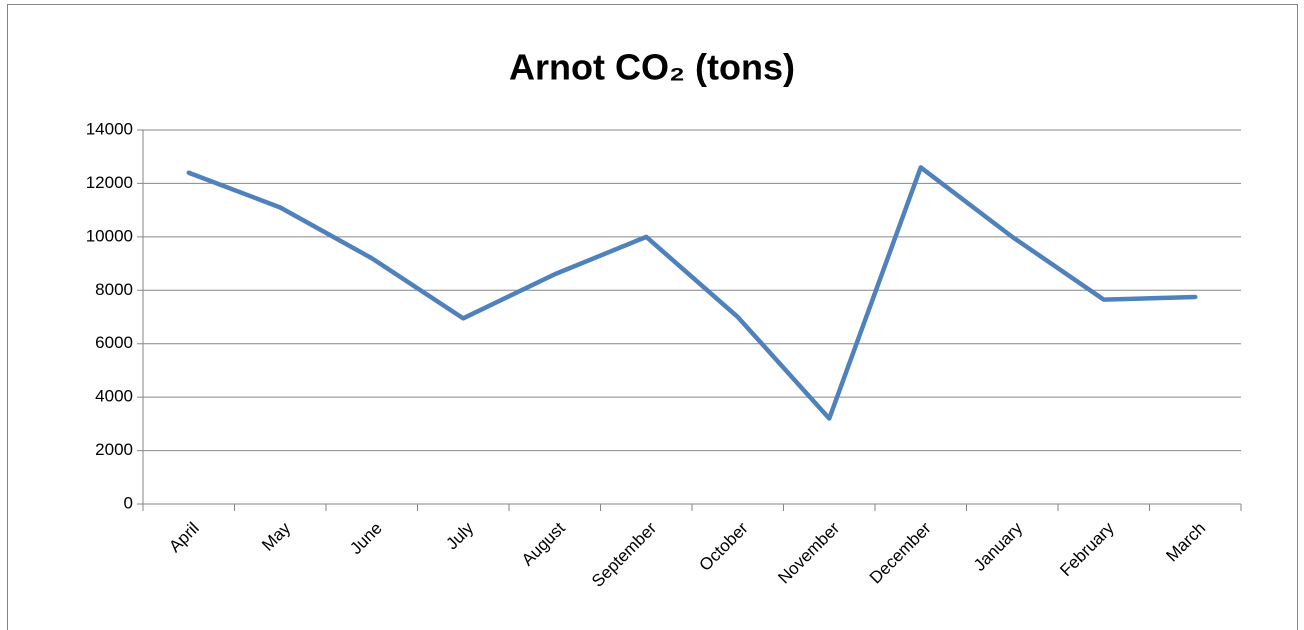  What do you see at coordinates (109, 235) in the screenshot?
I see `y-tick-label: 10000` at bounding box center [109, 235].